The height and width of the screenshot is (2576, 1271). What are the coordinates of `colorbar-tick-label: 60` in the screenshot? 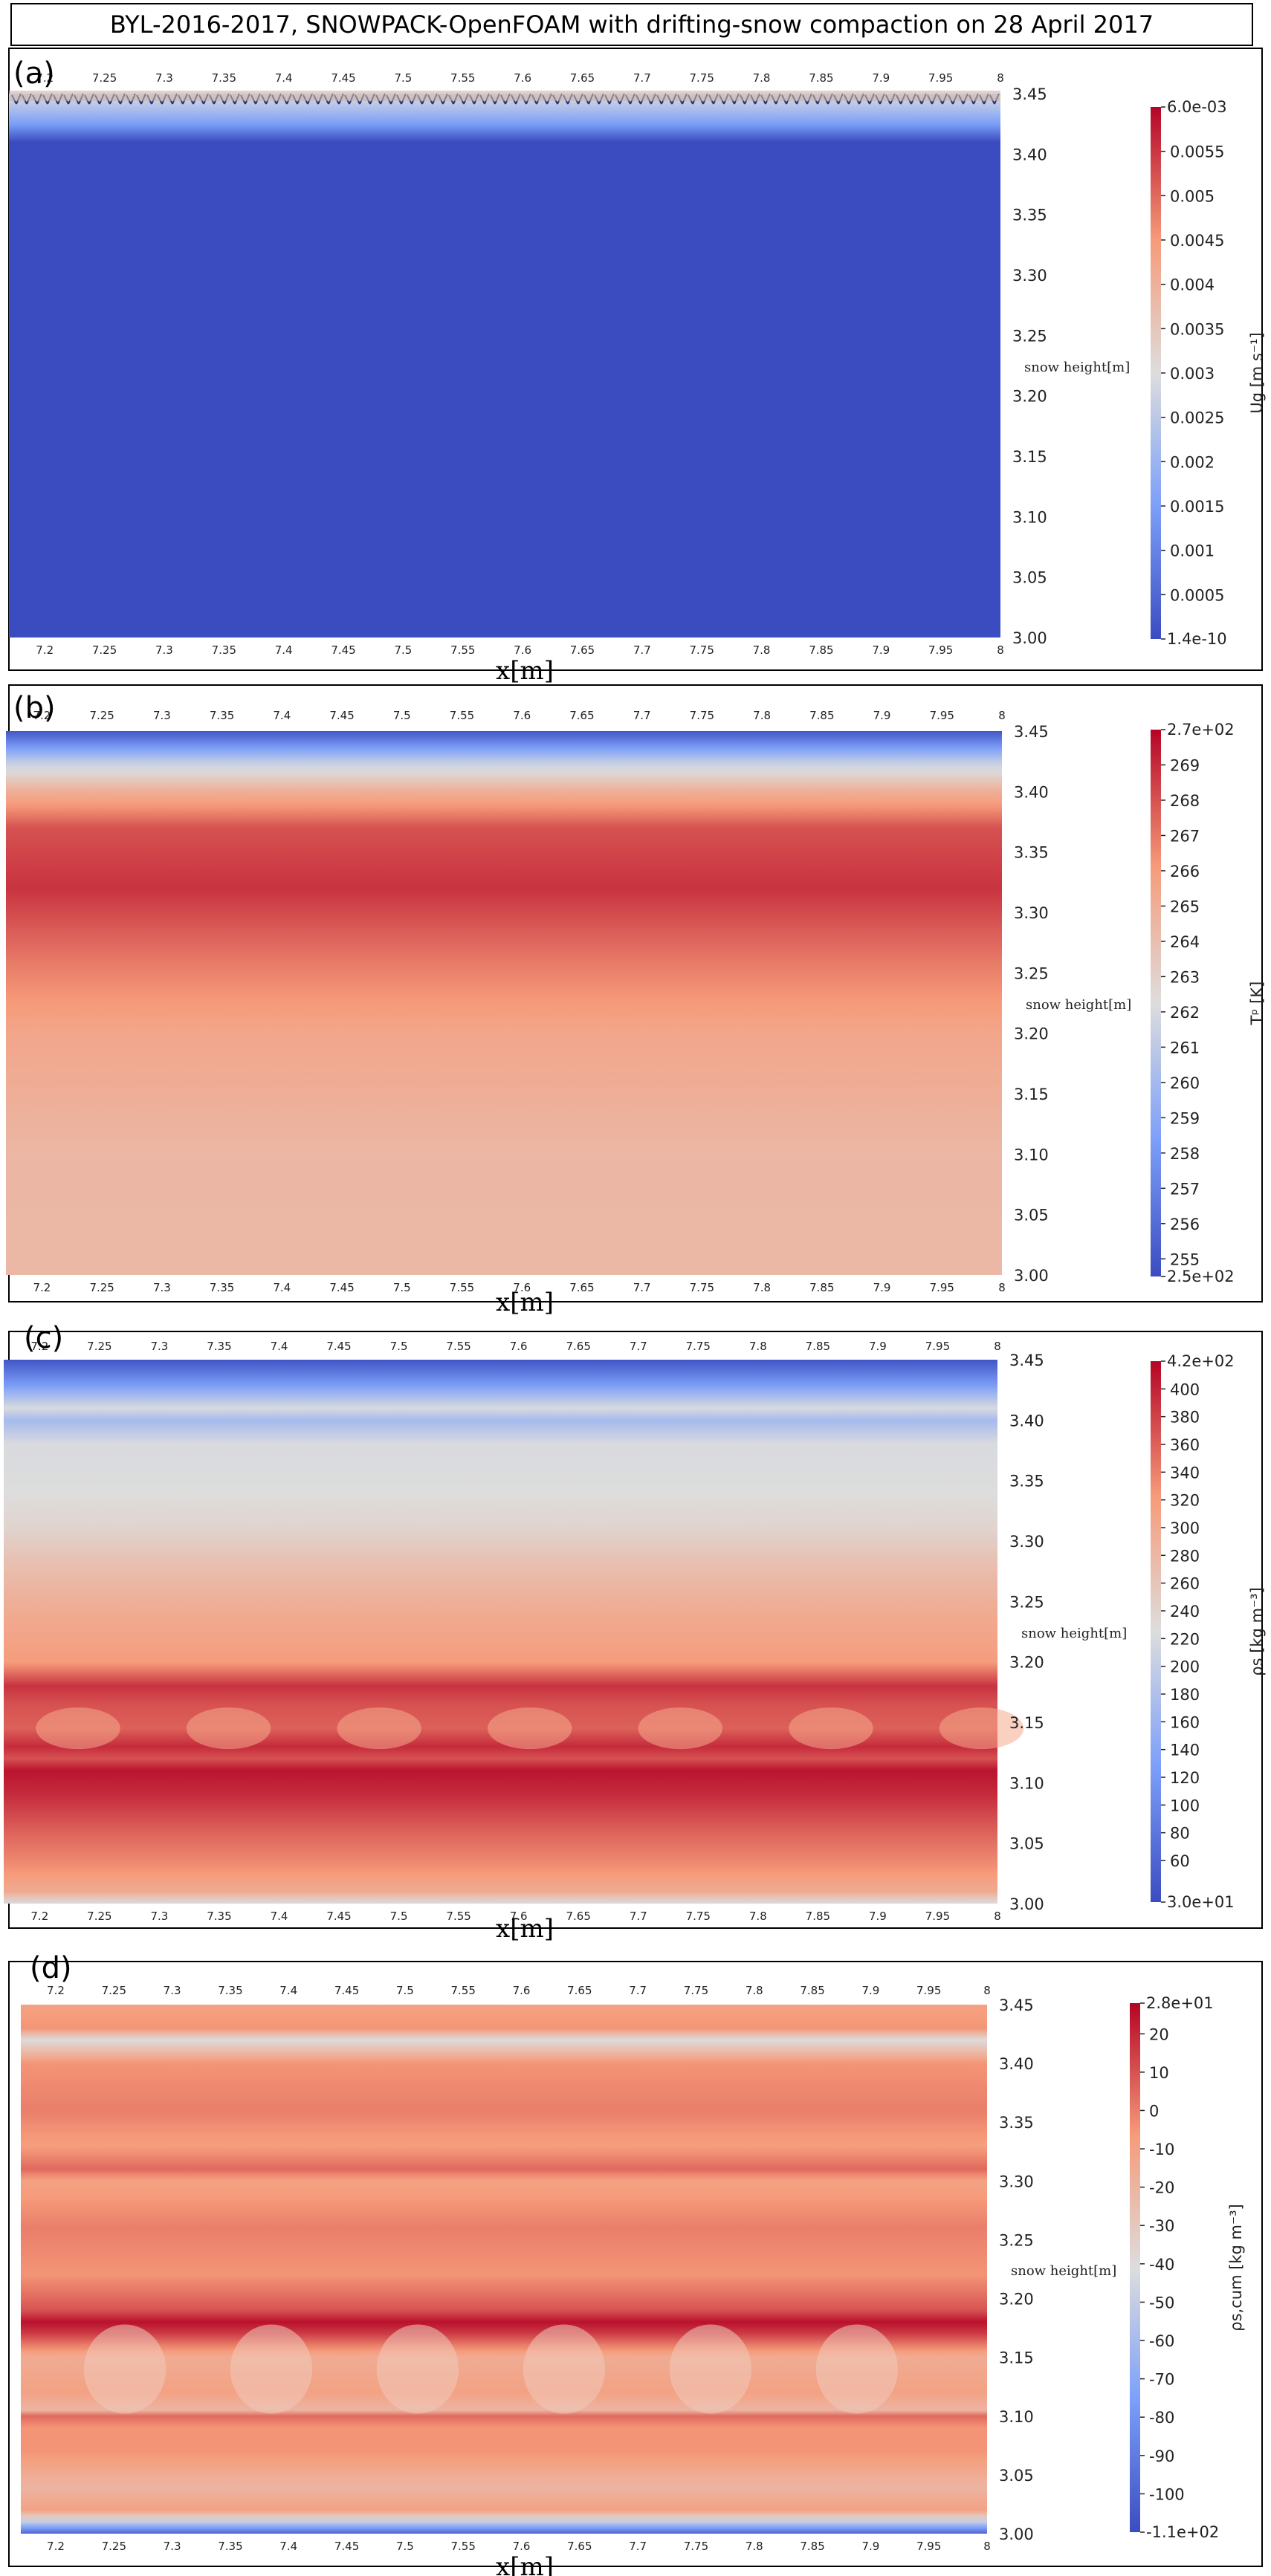 It's located at (1180, 1861).